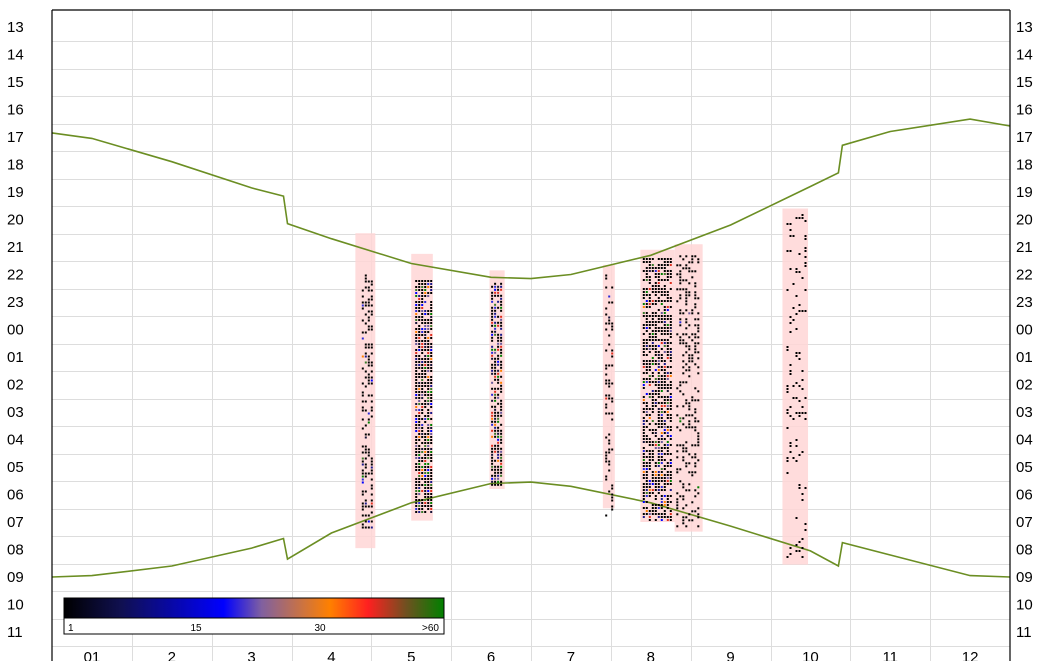 Image resolution: width=1050 pixels, height=661 pixels. I want to click on y-tick-label-right: 00, so click(1024, 330).